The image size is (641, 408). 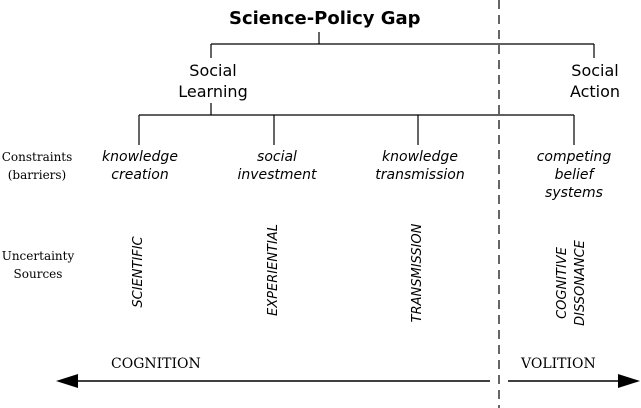 What do you see at coordinates (574, 157) in the screenshot?
I see `constraint-line: competing` at bounding box center [574, 157].